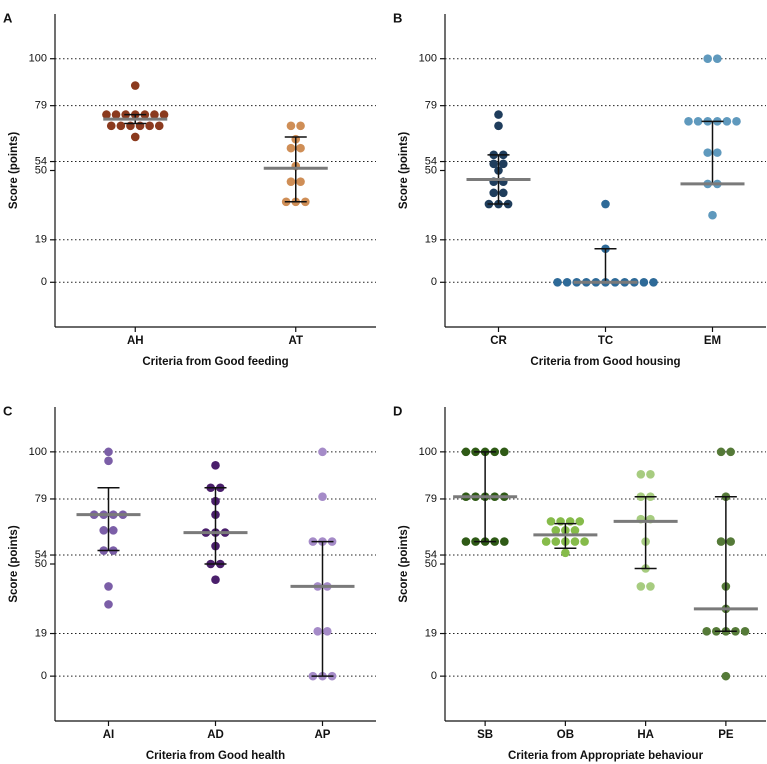 The width and height of the screenshot is (767, 764). I want to click on x-tick-label: AP, so click(323, 735).